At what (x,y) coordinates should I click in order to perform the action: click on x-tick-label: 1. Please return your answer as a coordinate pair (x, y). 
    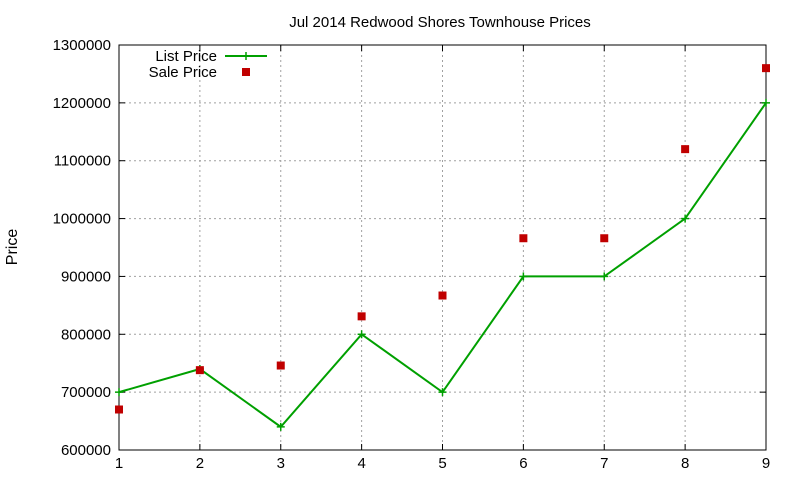
    Looking at the image, I should click on (119, 463).